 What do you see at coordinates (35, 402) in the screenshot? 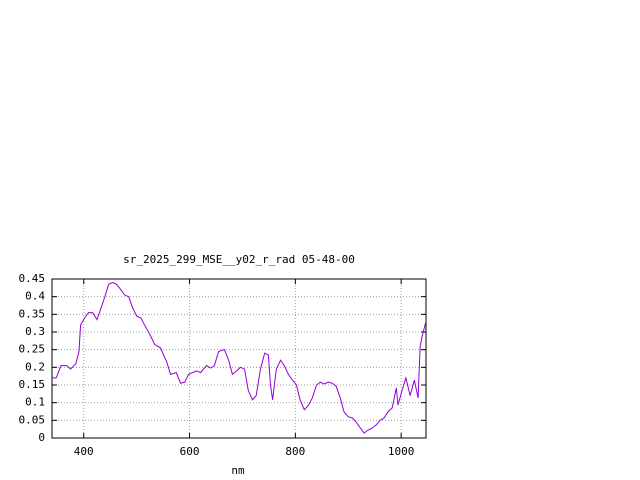
I see `y-tick-label: 0.1` at bounding box center [35, 402].